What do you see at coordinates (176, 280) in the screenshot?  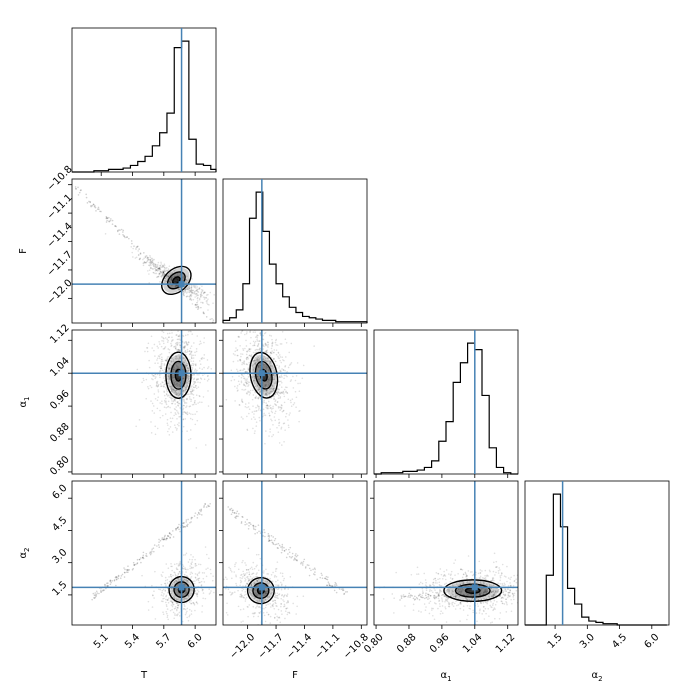 I see `density-contour` at bounding box center [176, 280].